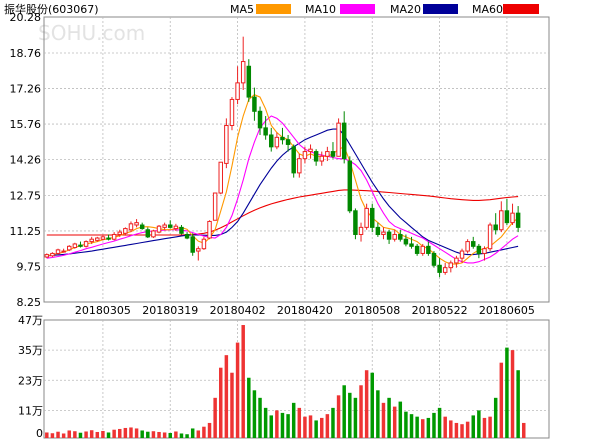 This screenshot has width=600, height=440. Describe the element at coordinates (384, 9) in the screenshot. I see `legend: MA5 MA10 MA20 MA60` at that location.